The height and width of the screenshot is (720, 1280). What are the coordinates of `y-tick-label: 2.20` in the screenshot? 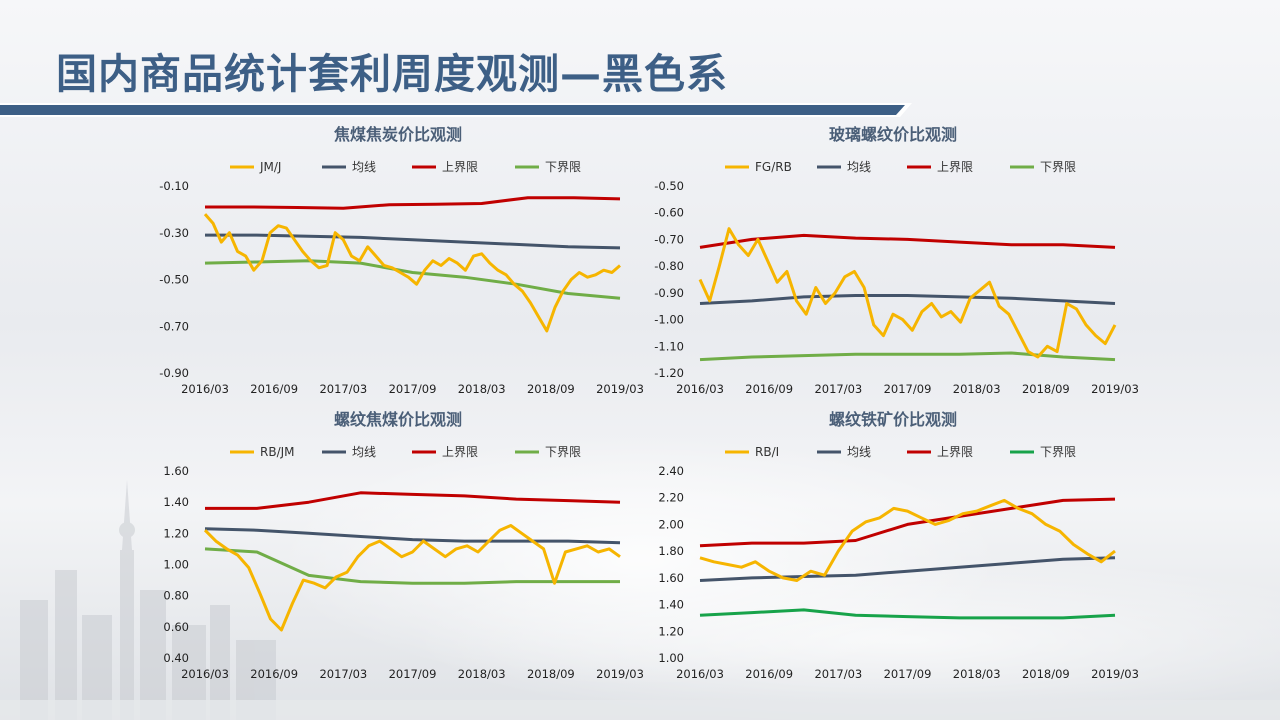 It's located at (671, 498).